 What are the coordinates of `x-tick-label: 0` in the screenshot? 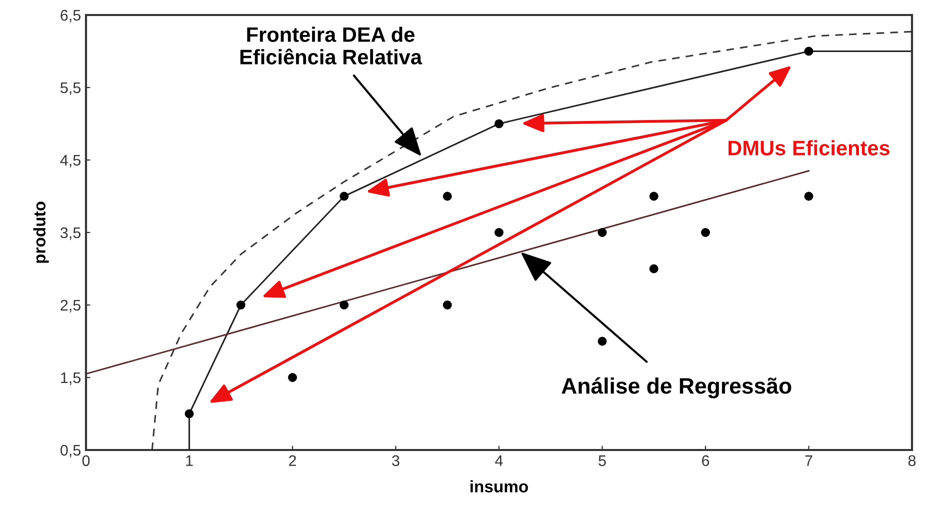 It's located at (86, 460).